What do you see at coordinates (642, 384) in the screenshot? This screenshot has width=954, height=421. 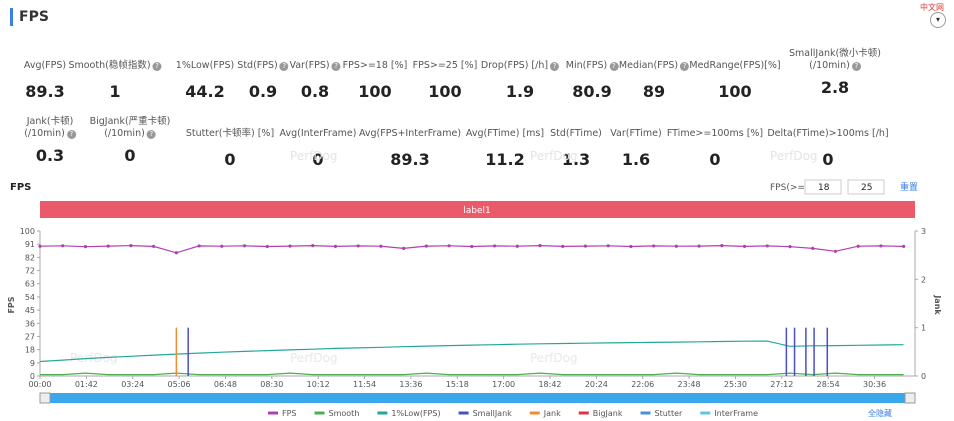 I see `x-tick-label: 22:06` at bounding box center [642, 384].